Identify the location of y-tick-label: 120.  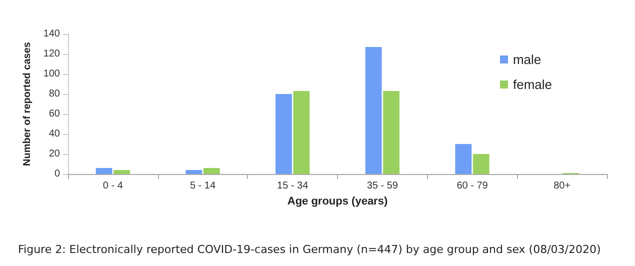
(51, 54).